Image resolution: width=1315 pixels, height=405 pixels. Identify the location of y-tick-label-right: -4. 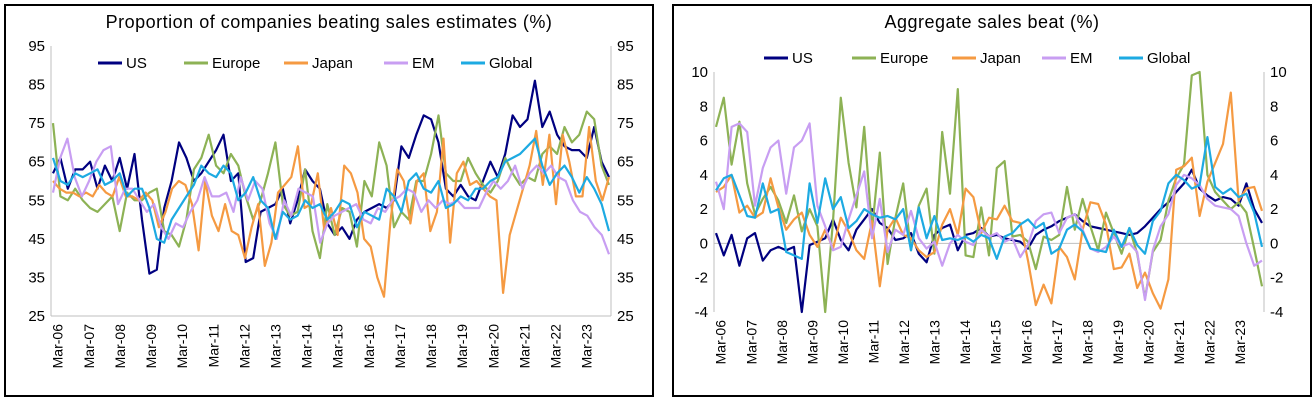
(1276, 312).